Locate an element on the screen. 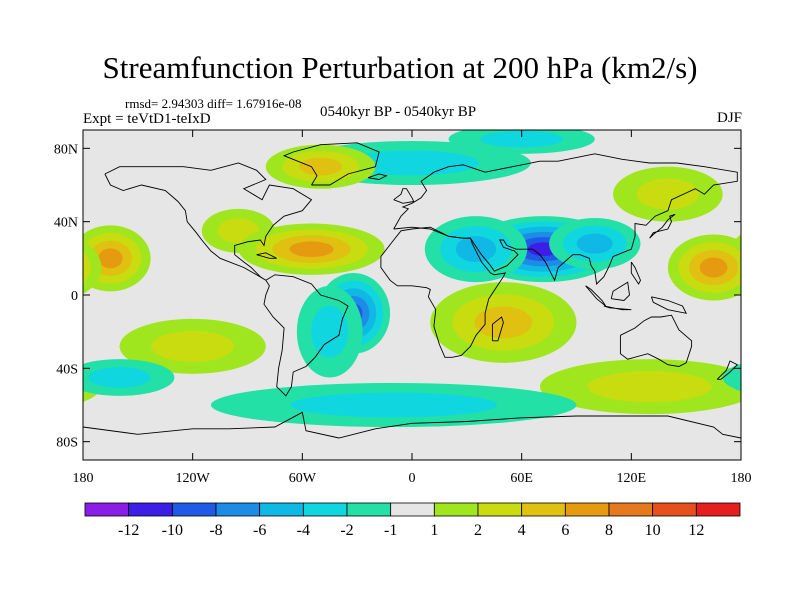 The width and height of the screenshot is (800, 600). x-tick-label: 120W is located at coordinates (193, 478).